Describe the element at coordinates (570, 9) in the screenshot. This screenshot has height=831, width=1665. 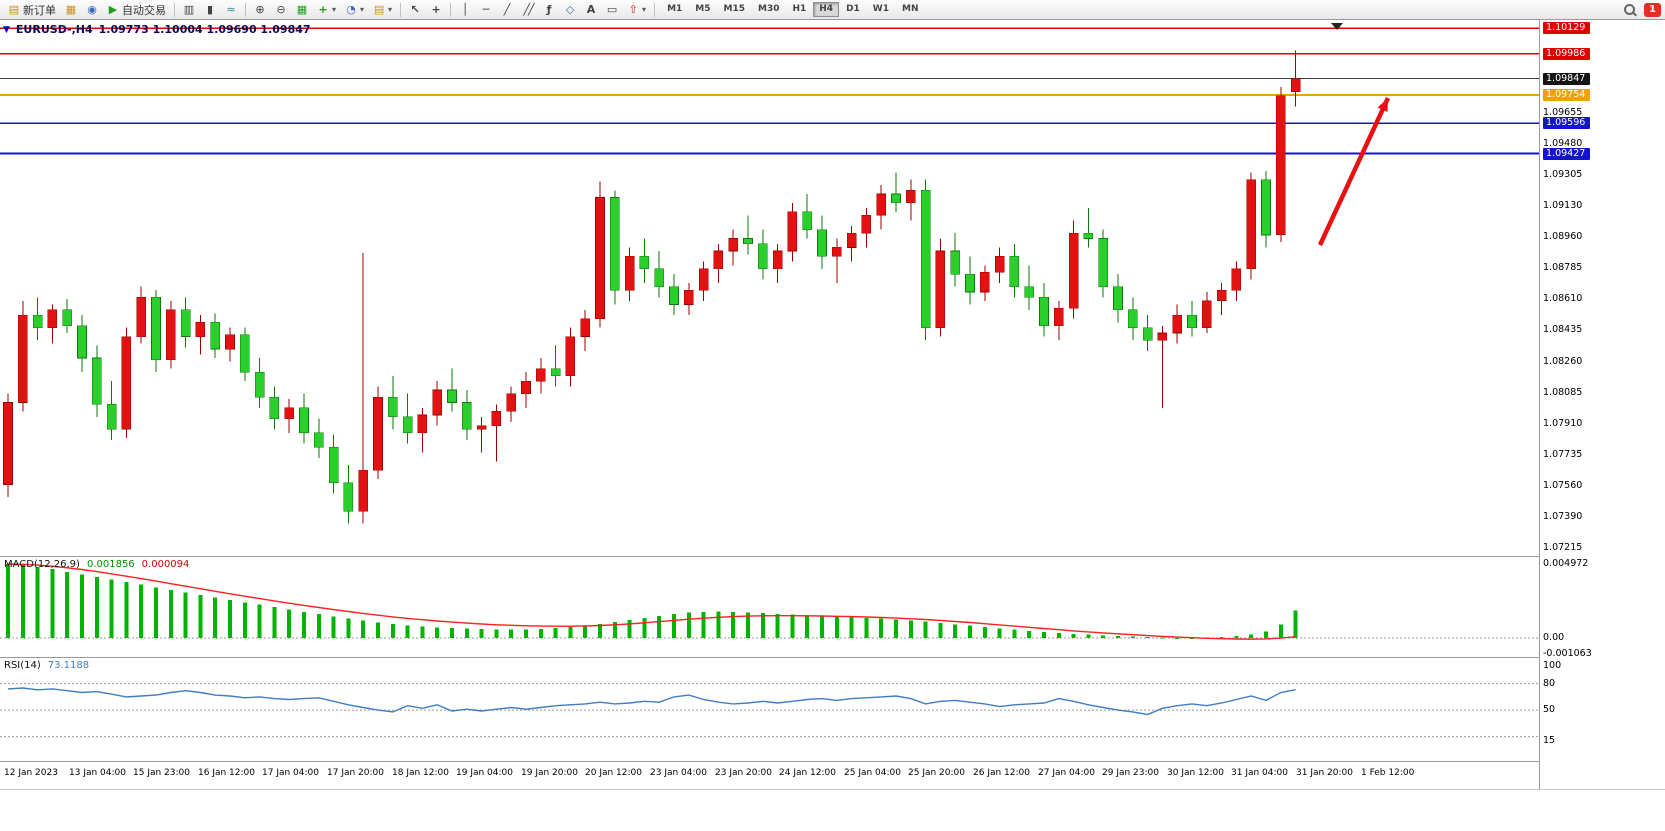
I see `shapes-tool-button: ◇` at that location.